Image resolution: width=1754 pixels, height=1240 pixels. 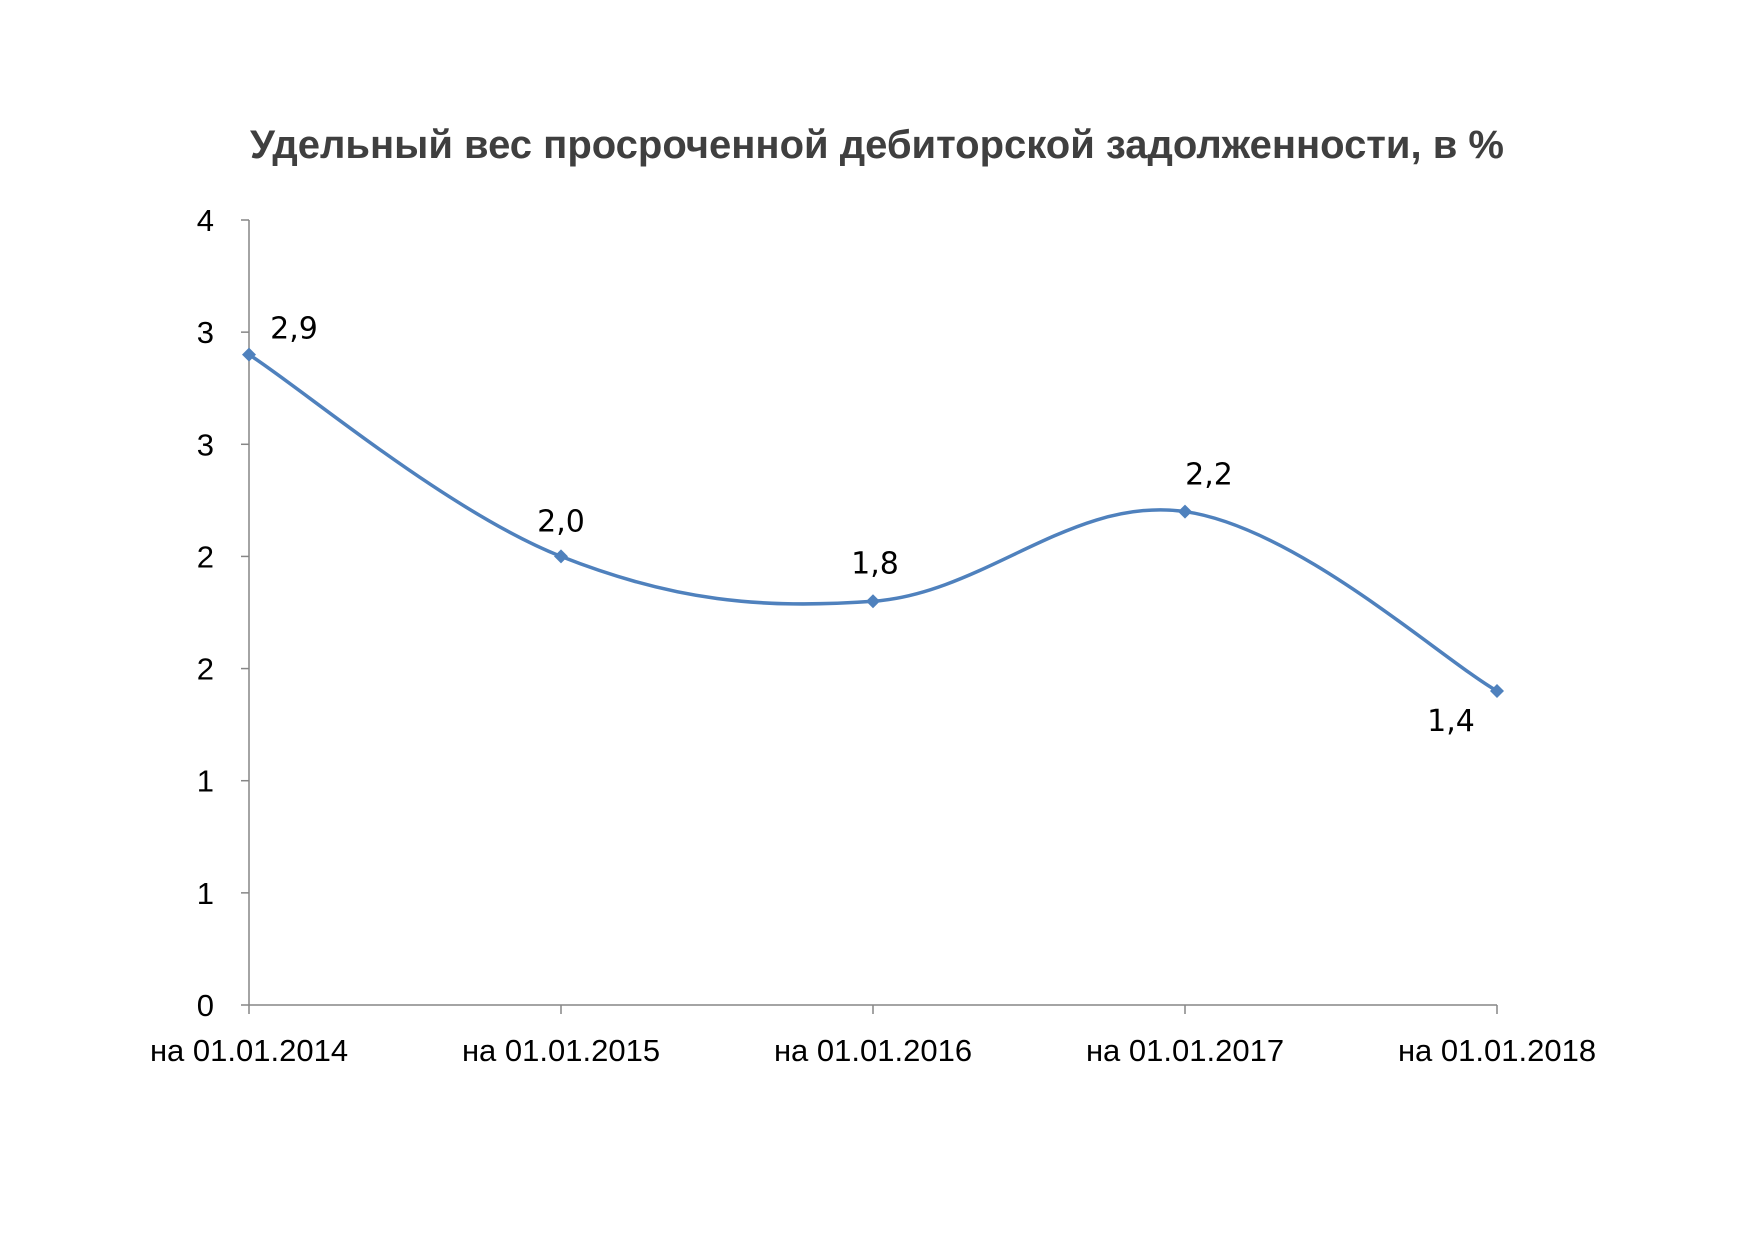 I want to click on x-tick-label: на 01.01.2015, so click(x=561, y=1050).